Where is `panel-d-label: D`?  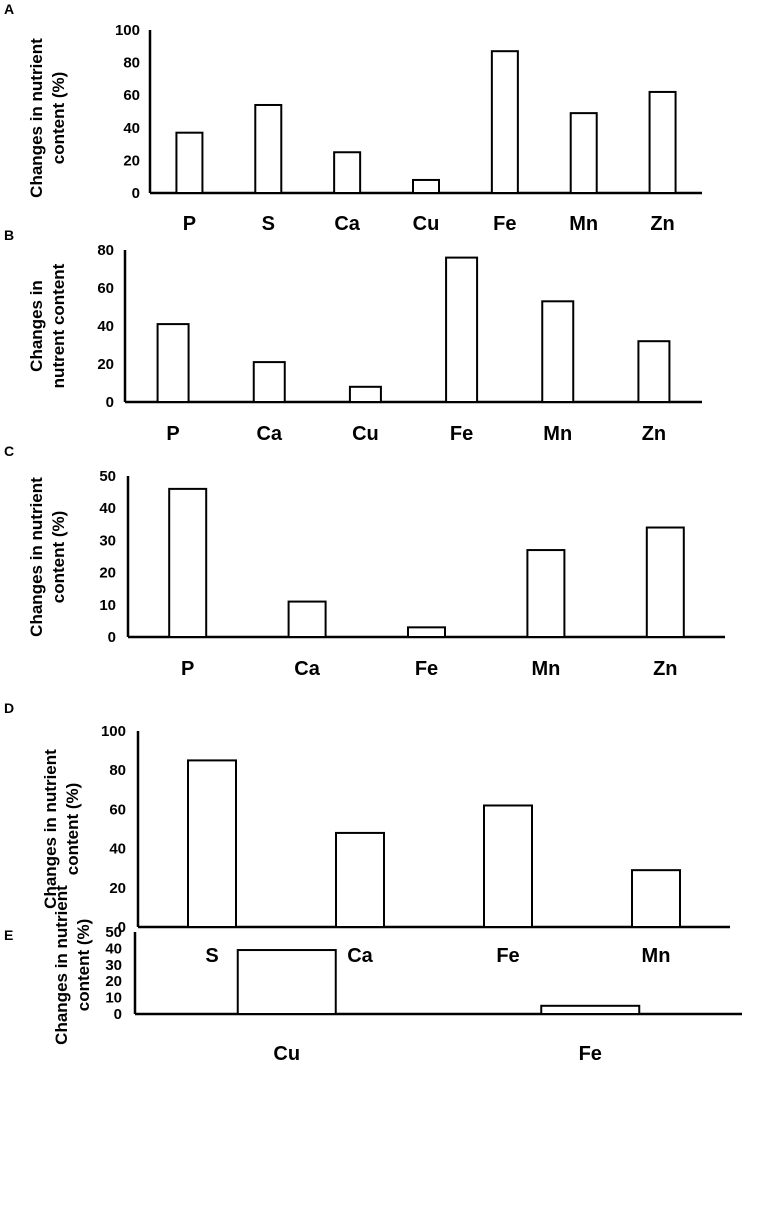 panel-d-label: D is located at coordinates (9, 708).